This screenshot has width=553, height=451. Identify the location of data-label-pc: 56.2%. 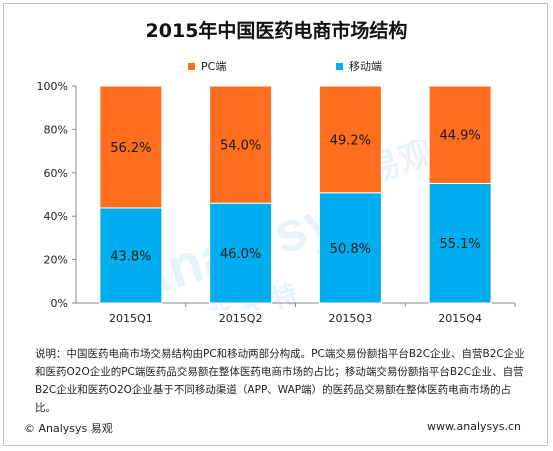
(130, 148).